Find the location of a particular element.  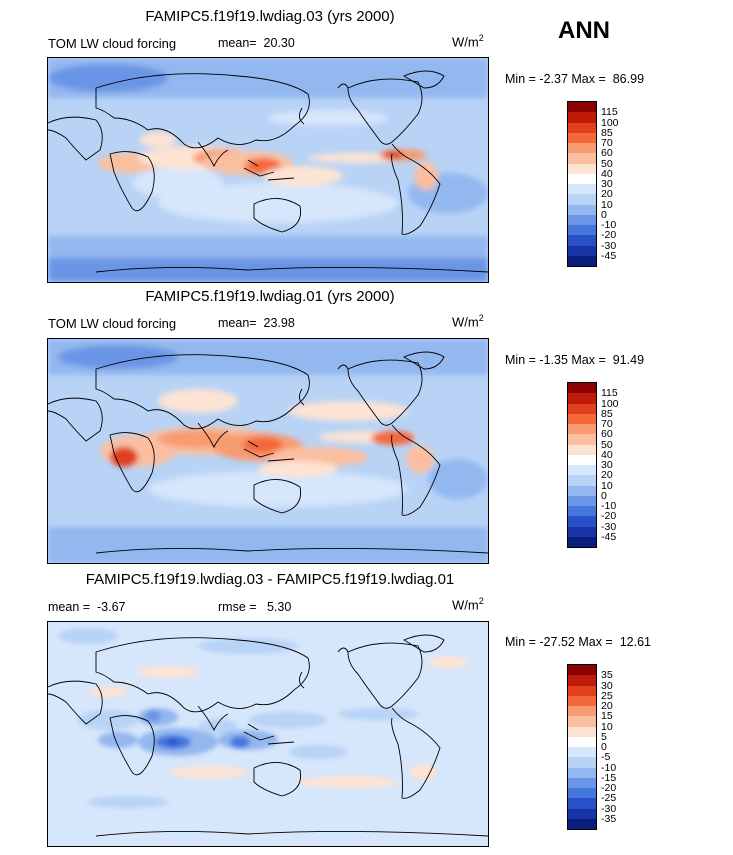

colorbar-label: 50 is located at coordinates (607, 444).